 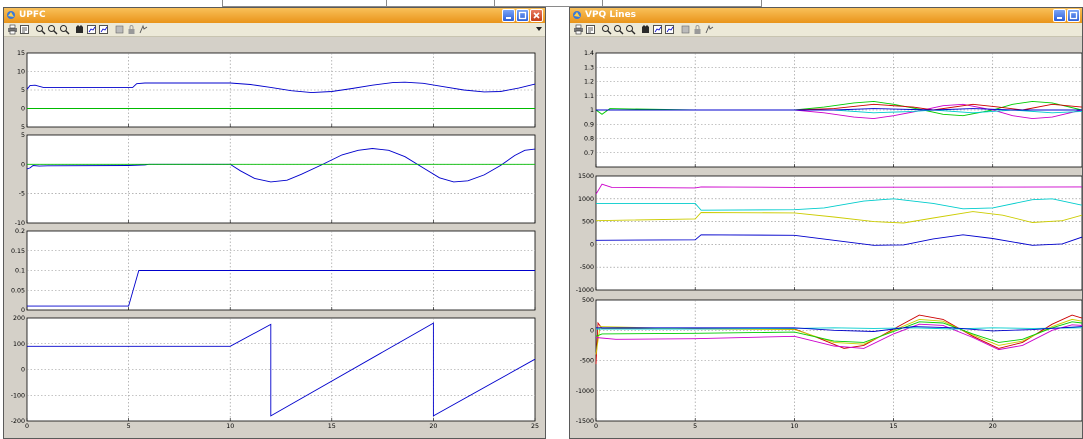 I want to click on y-tick-label: 200, so click(x=19, y=318).